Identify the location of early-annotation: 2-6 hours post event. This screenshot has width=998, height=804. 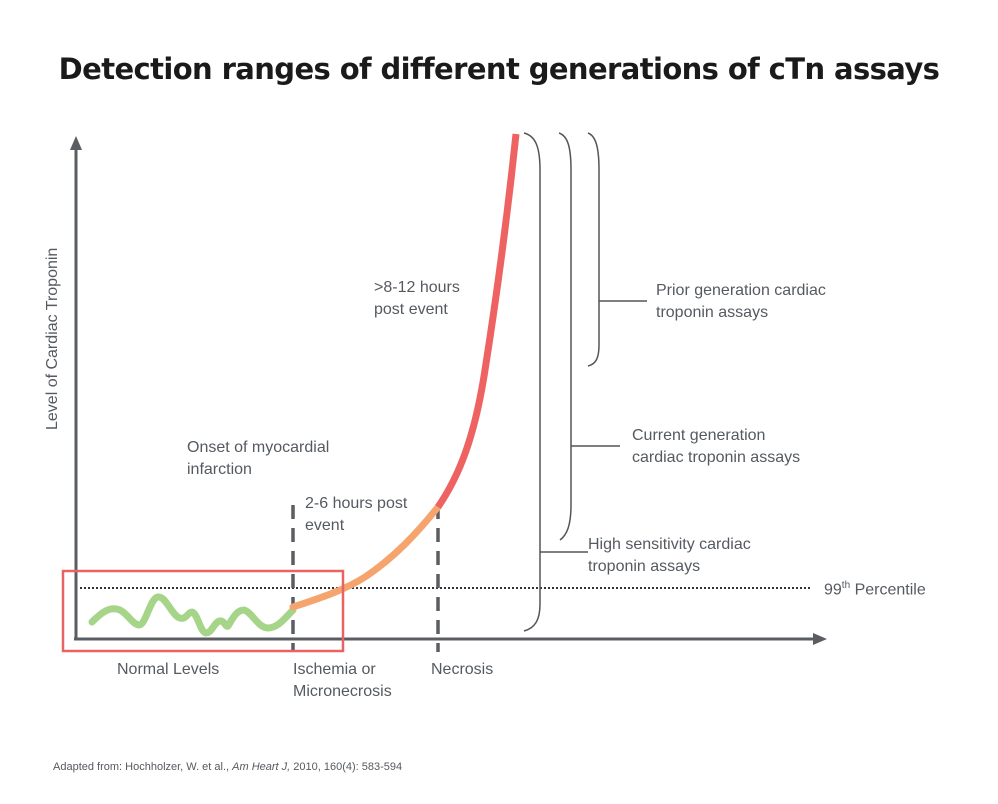
(356, 515).